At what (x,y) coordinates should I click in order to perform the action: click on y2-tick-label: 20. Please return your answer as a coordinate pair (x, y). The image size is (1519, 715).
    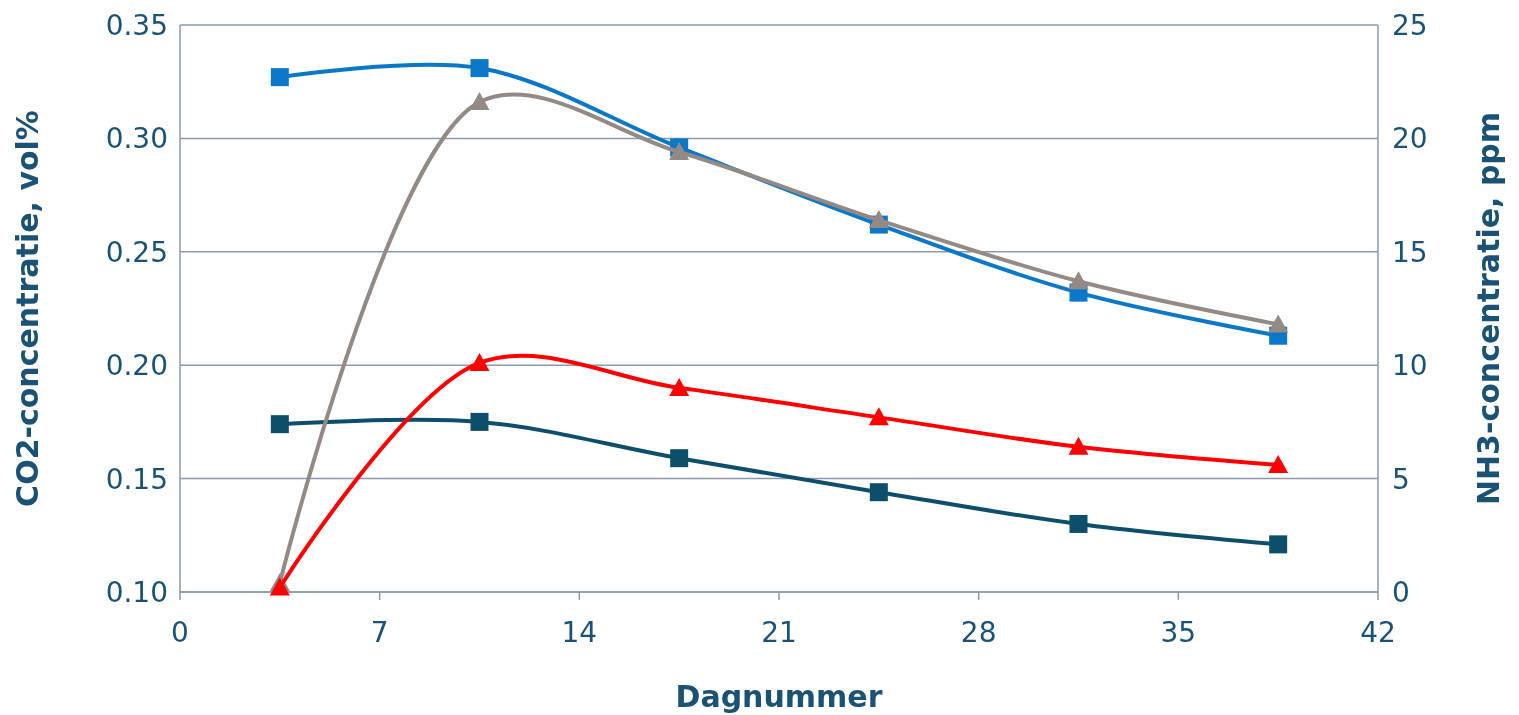
    Looking at the image, I should click on (1410, 139).